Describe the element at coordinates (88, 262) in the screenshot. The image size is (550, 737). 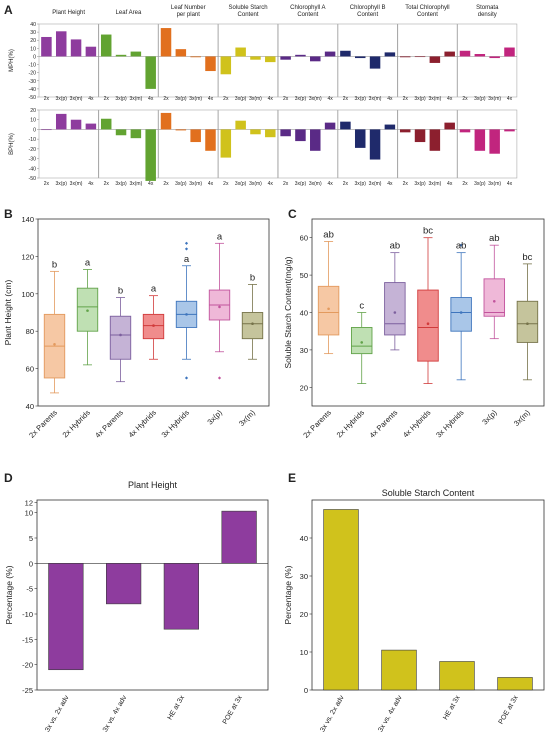
I see `panel-b-letter-2x-hybrids: a` at that location.